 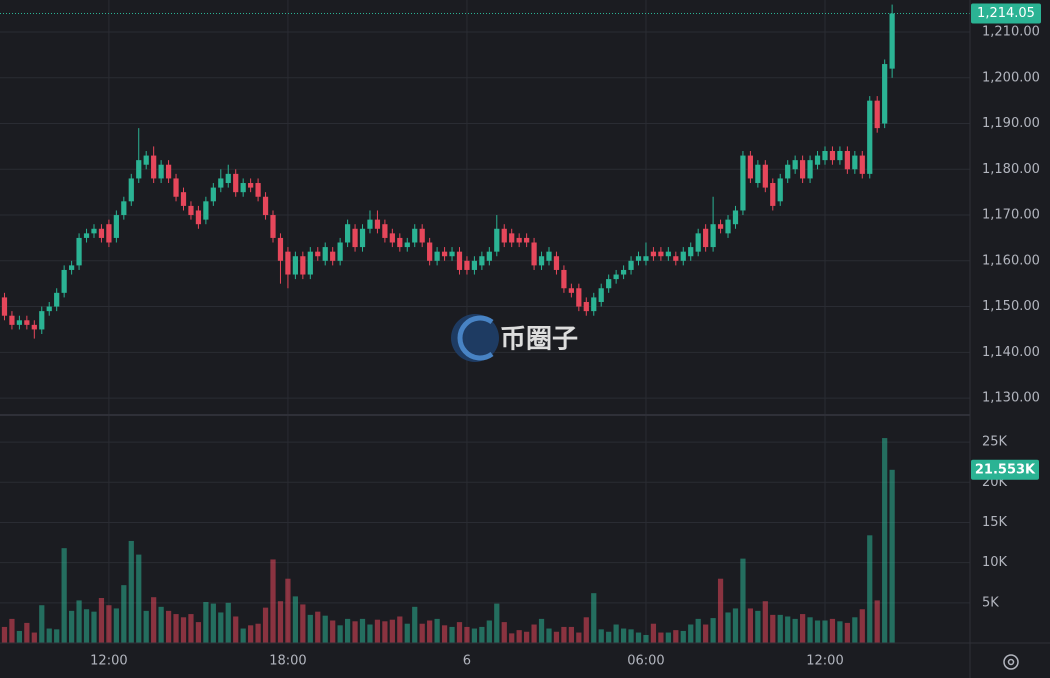 I want to click on settings-icon-core, so click(x=1011, y=662).